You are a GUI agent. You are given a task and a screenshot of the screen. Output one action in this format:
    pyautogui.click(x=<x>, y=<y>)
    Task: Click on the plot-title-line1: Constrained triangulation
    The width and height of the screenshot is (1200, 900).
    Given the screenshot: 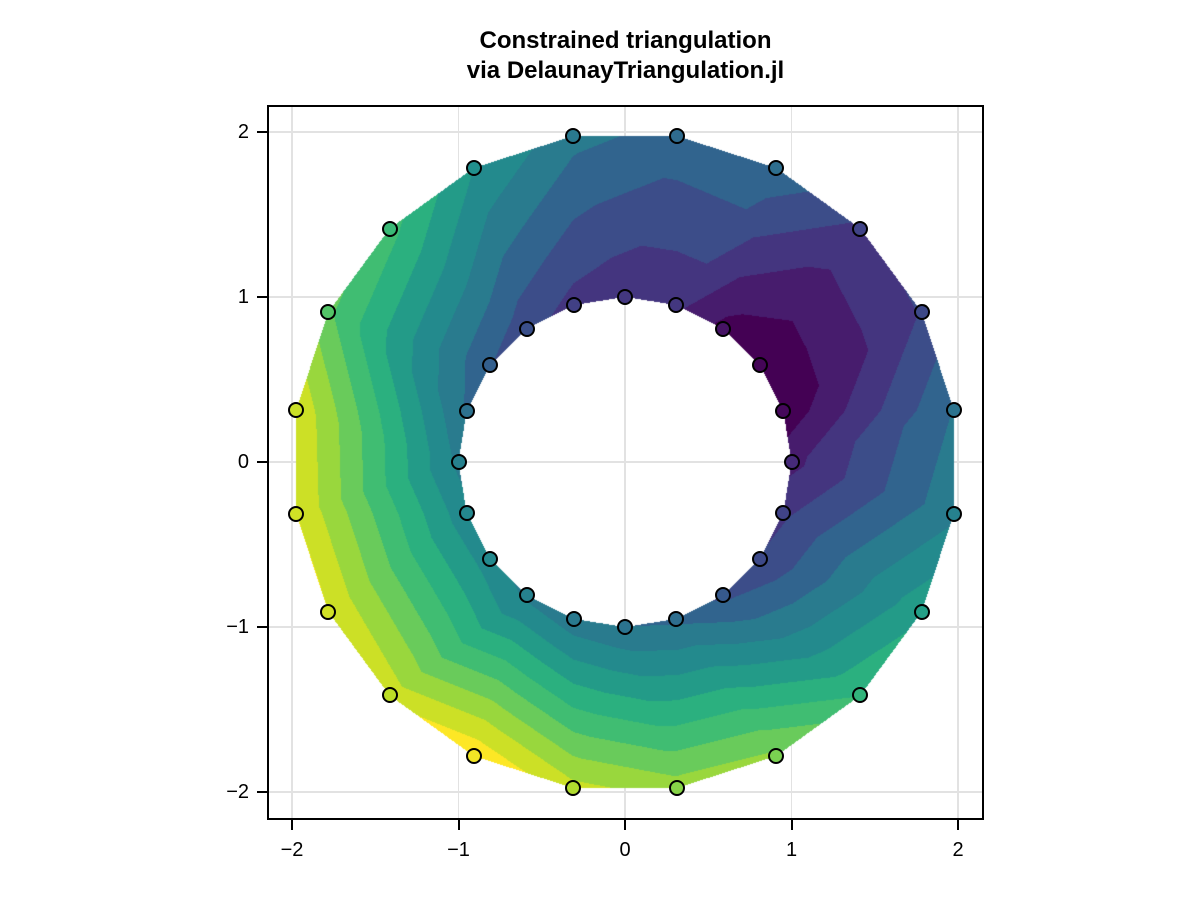 What is the action you would take?
    pyautogui.click(x=625, y=40)
    